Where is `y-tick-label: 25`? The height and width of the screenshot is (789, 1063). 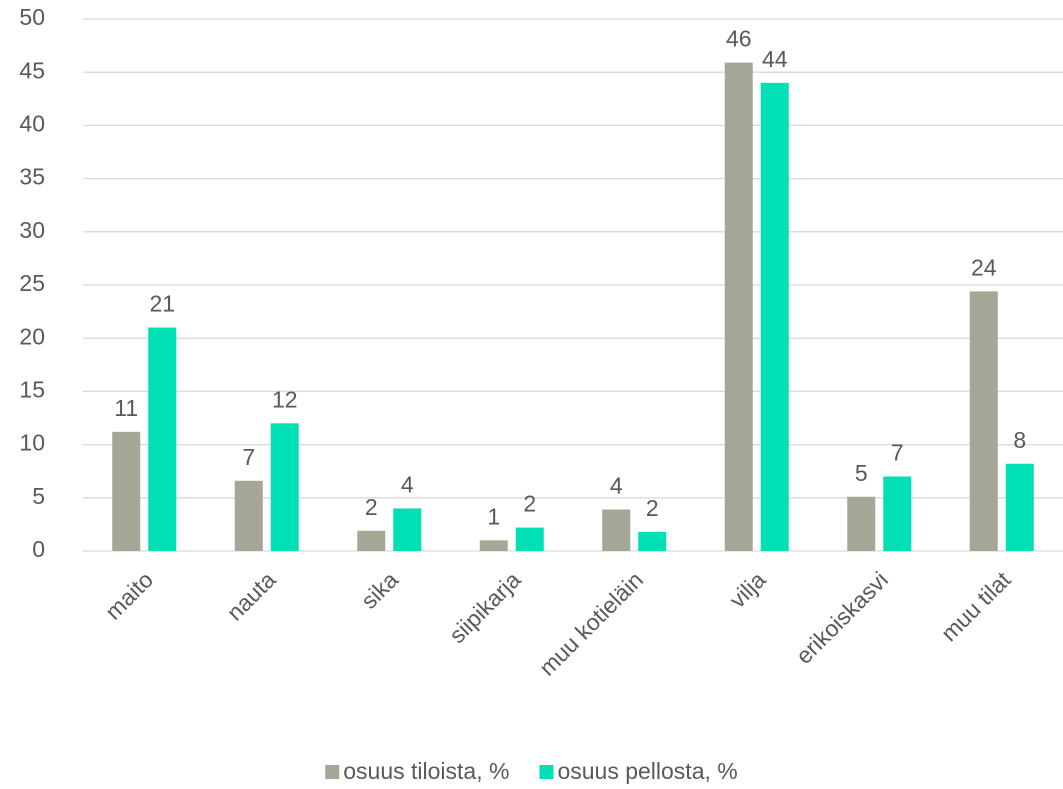
y-tick-label: 25 is located at coordinates (32, 283).